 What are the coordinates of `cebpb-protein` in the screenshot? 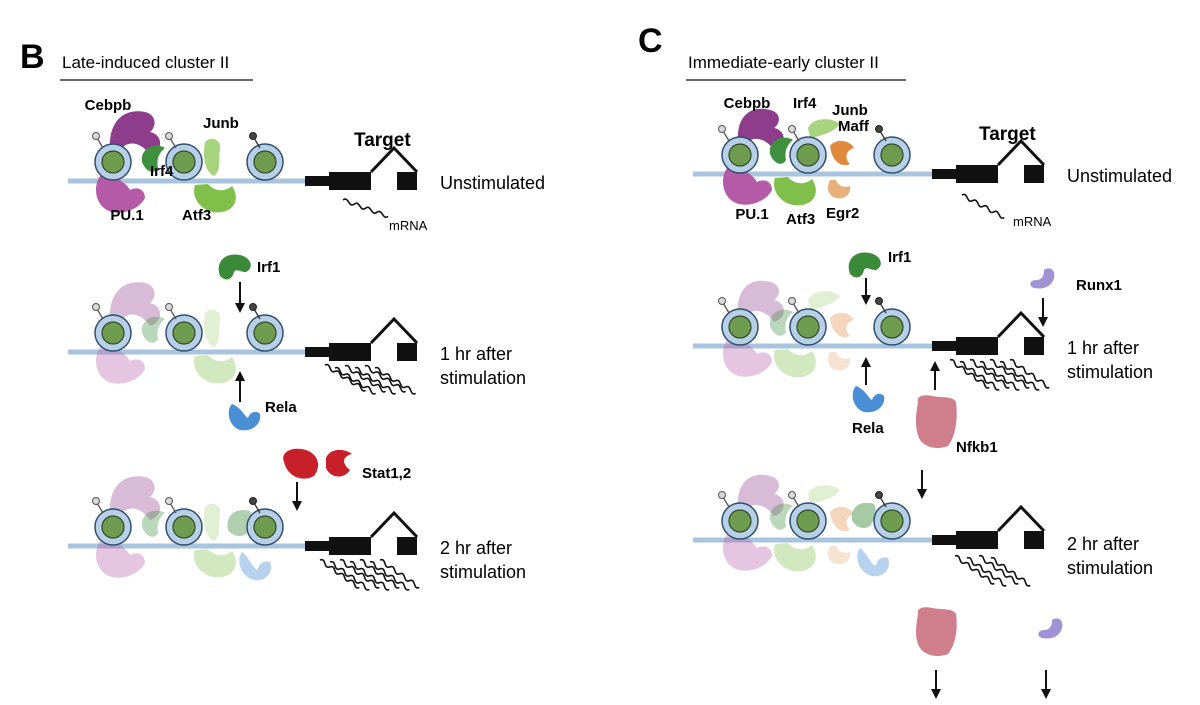 It's located at (135, 133).